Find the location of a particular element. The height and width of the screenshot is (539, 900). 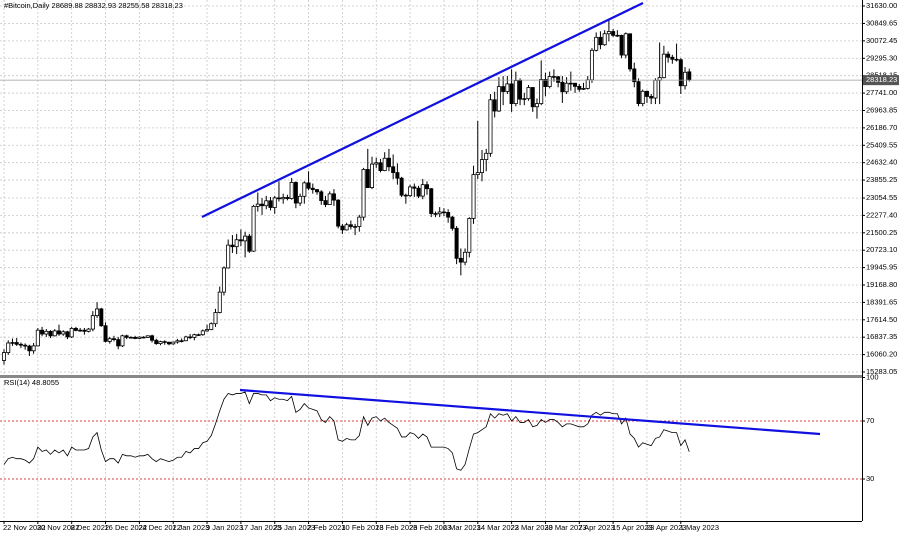

x-tick-label: 26 Feb 2023 is located at coordinates (430, 527).